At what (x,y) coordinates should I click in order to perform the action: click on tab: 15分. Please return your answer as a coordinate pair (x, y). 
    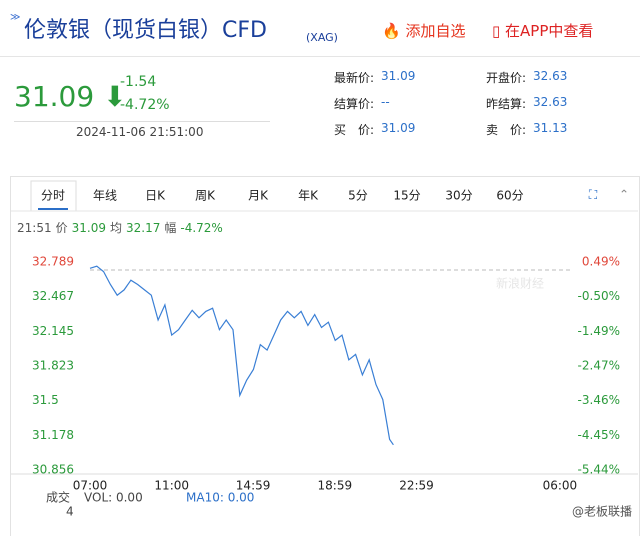
    Looking at the image, I should click on (406, 196).